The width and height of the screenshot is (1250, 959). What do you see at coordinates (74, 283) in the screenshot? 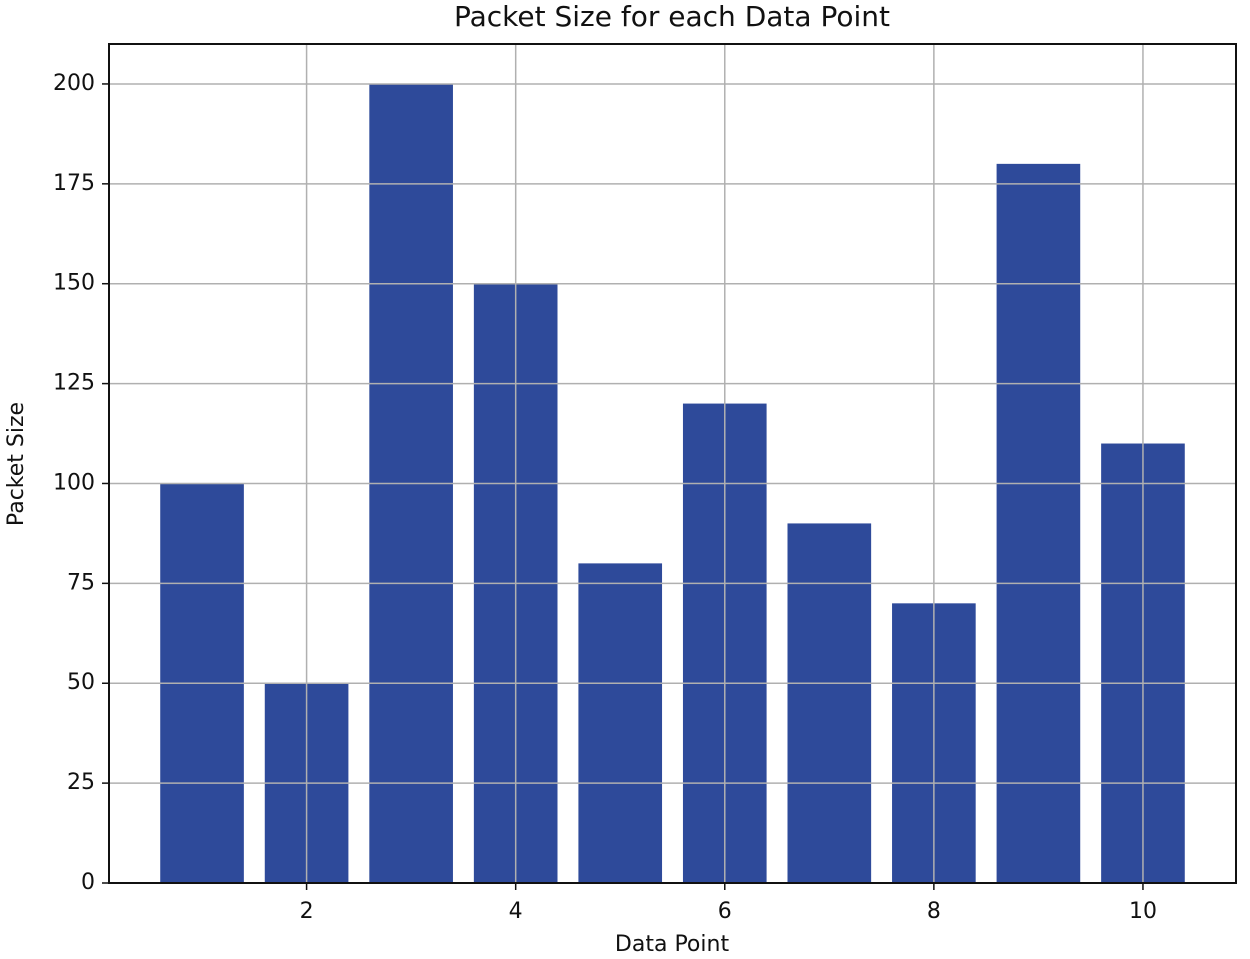
I see `y-tick-label: 150` at bounding box center [74, 283].